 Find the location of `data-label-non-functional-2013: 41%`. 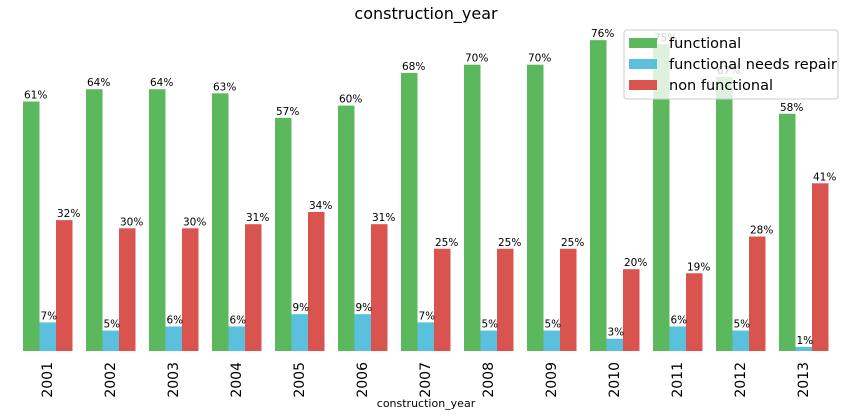

data-label-non-functional-2013: 41% is located at coordinates (824, 177).